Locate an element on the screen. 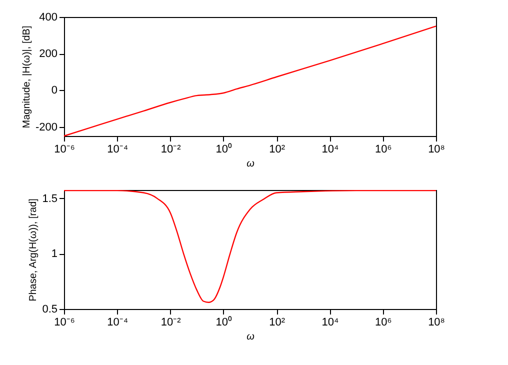 This screenshot has height=365, width=508. y-axis-title: Phase, Arg(H(ω)), [rad] is located at coordinates (34, 250).